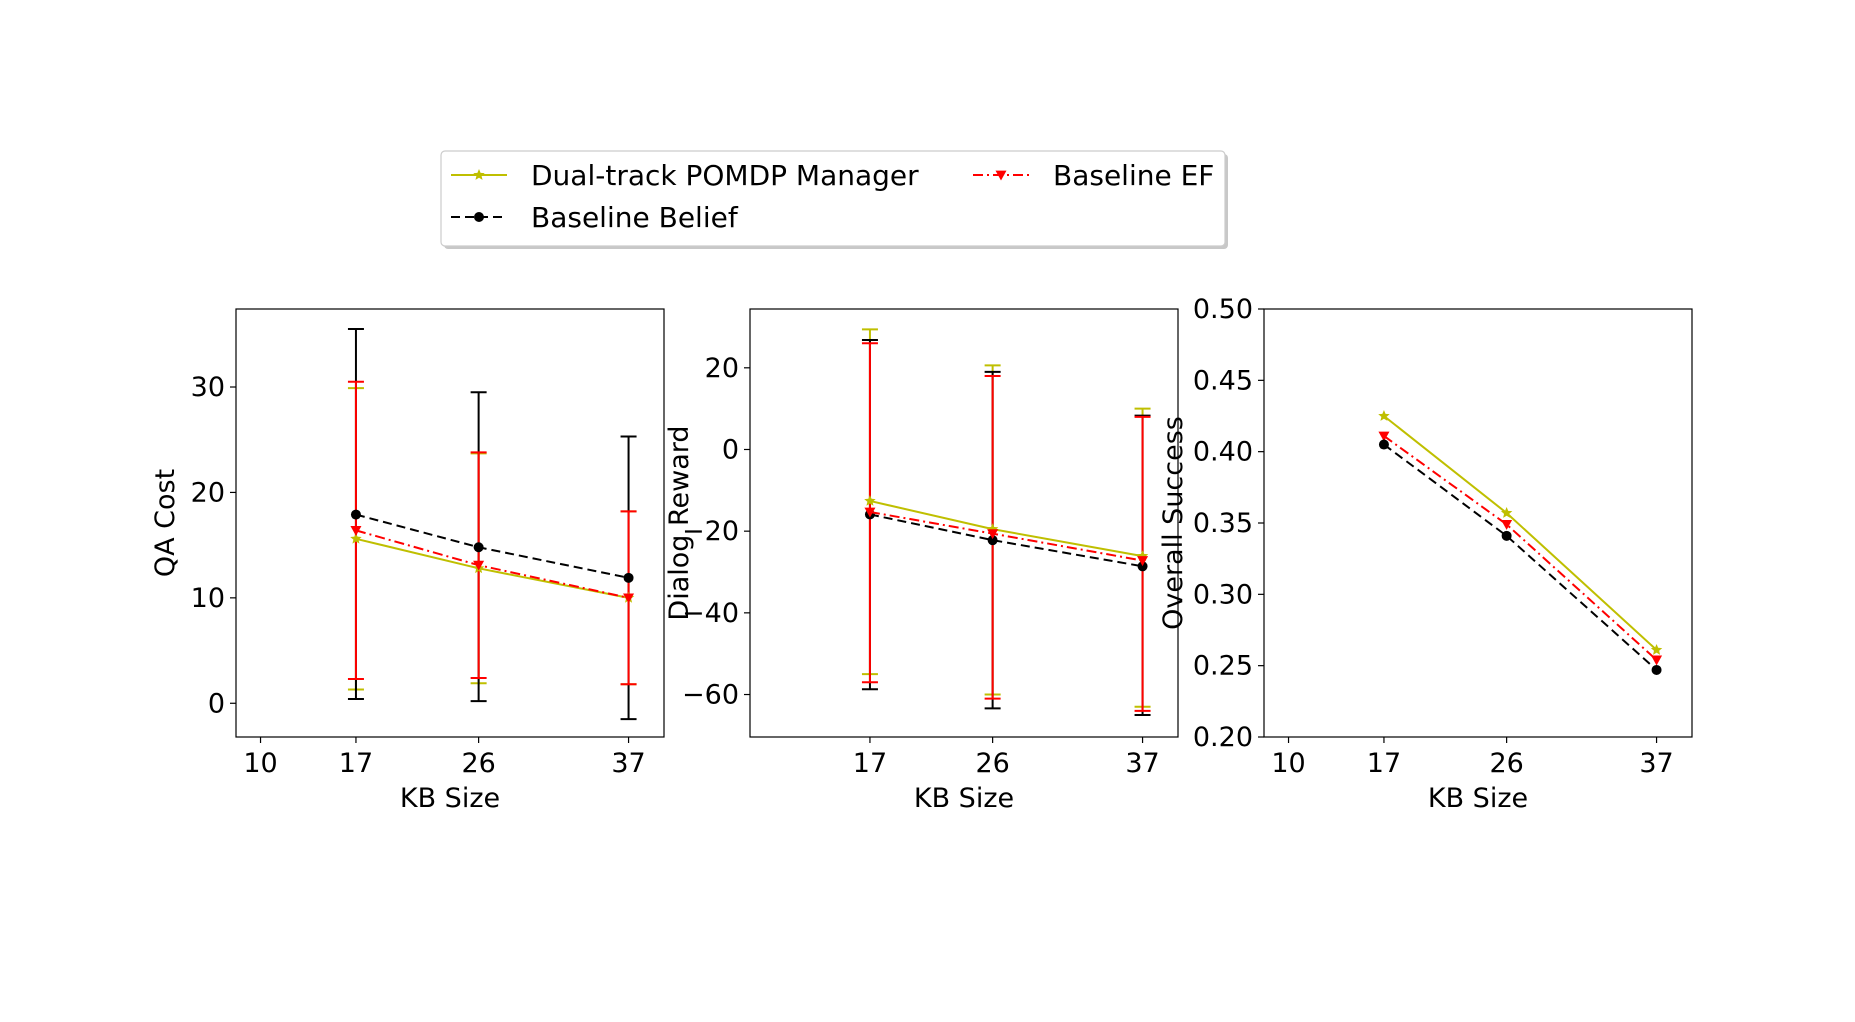 Image resolution: width=1855 pixels, height=1022 pixels. Describe the element at coordinates (1133, 175) in the screenshot. I see `legend-label: Baseline EF` at that location.